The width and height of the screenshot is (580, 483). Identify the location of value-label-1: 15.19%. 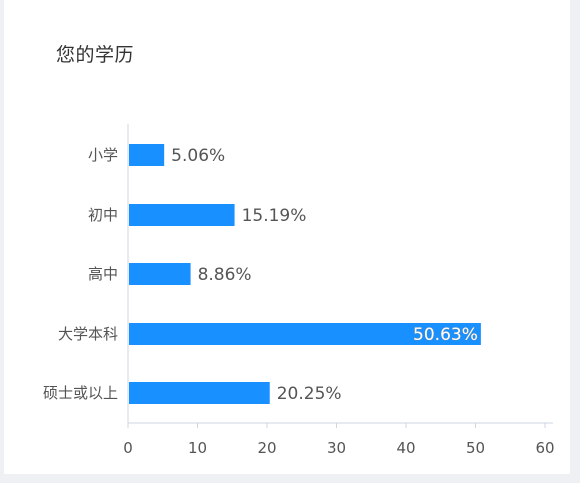
(274, 216).